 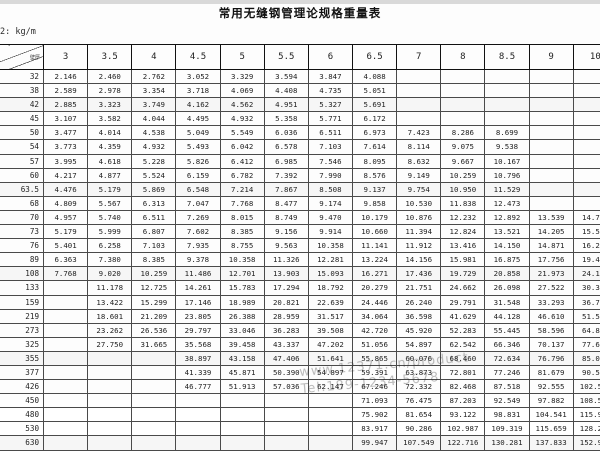 I want to click on cell-weight: 15.783, so click(x=242, y=288).